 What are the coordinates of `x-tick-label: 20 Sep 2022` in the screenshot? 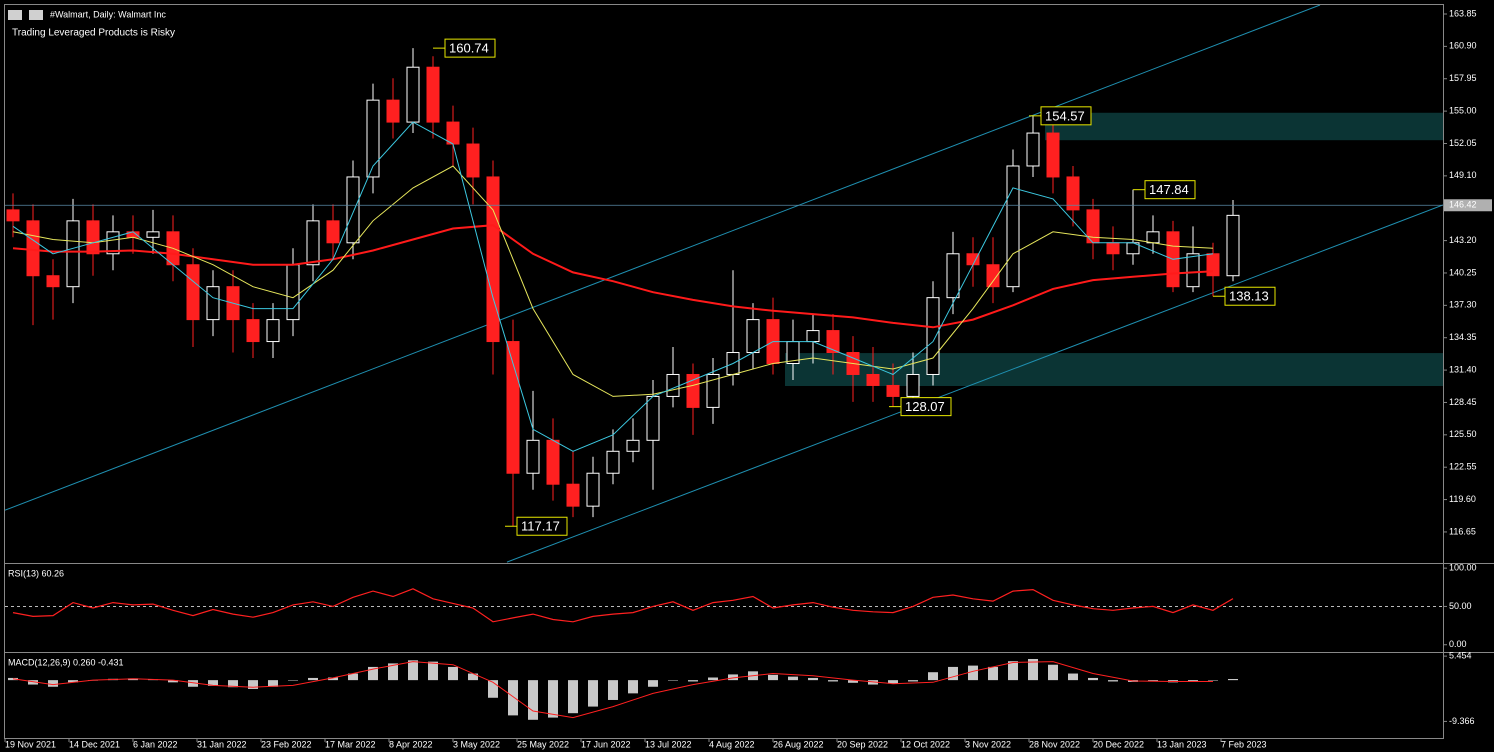 It's located at (862, 744).